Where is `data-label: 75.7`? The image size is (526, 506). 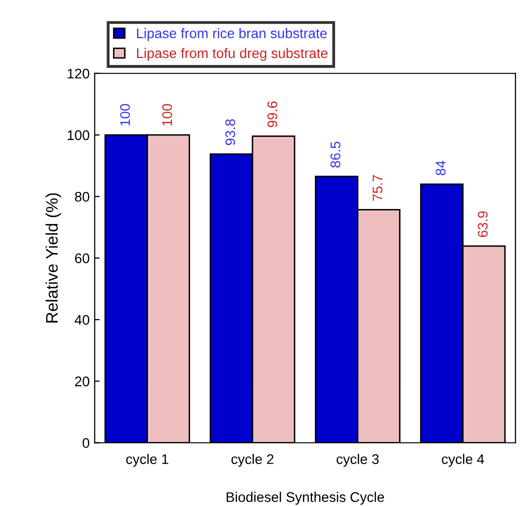
data-label: 75.7 is located at coordinates (377, 188).